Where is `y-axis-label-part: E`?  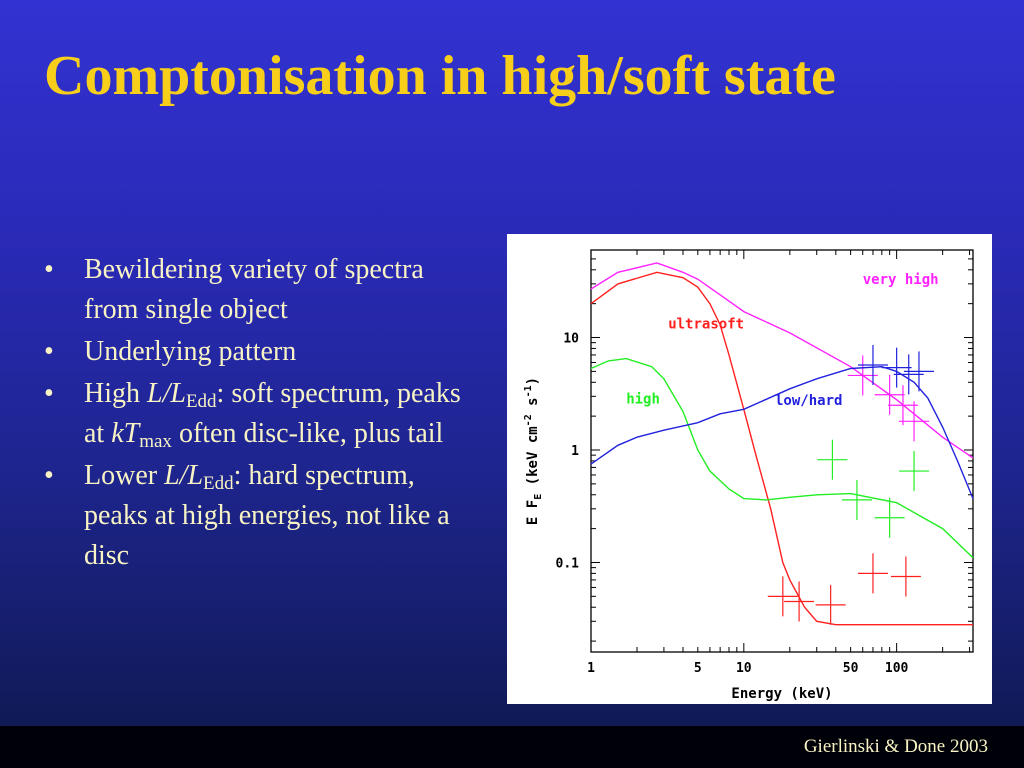
y-axis-label-part: E is located at coordinates (538, 497).